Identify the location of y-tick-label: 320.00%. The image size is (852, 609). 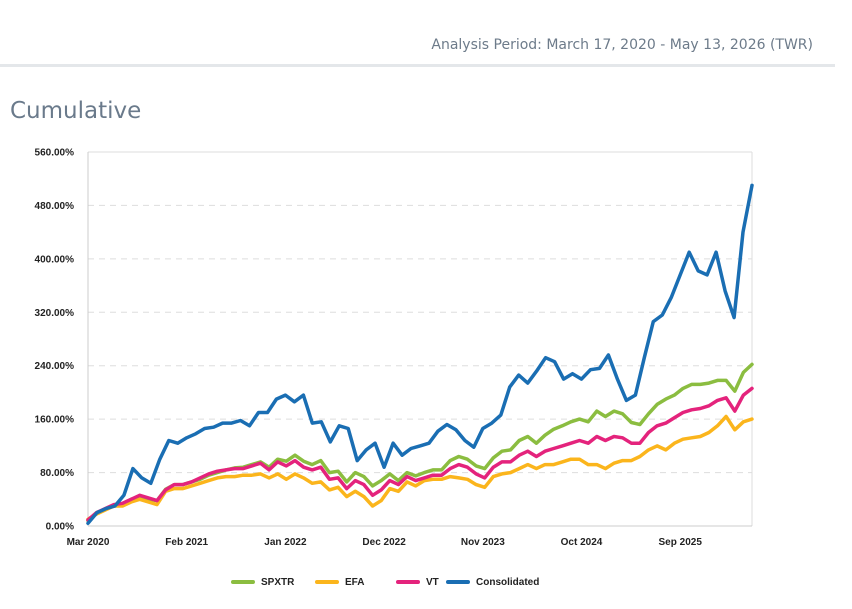
(55, 313).